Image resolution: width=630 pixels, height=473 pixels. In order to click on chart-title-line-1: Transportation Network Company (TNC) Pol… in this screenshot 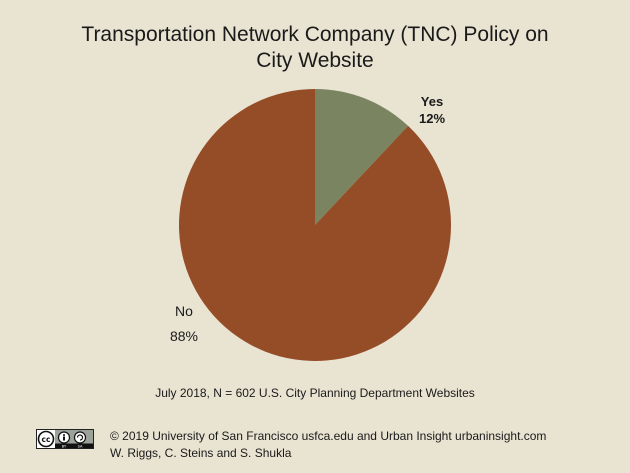, I will do `click(315, 34)`.